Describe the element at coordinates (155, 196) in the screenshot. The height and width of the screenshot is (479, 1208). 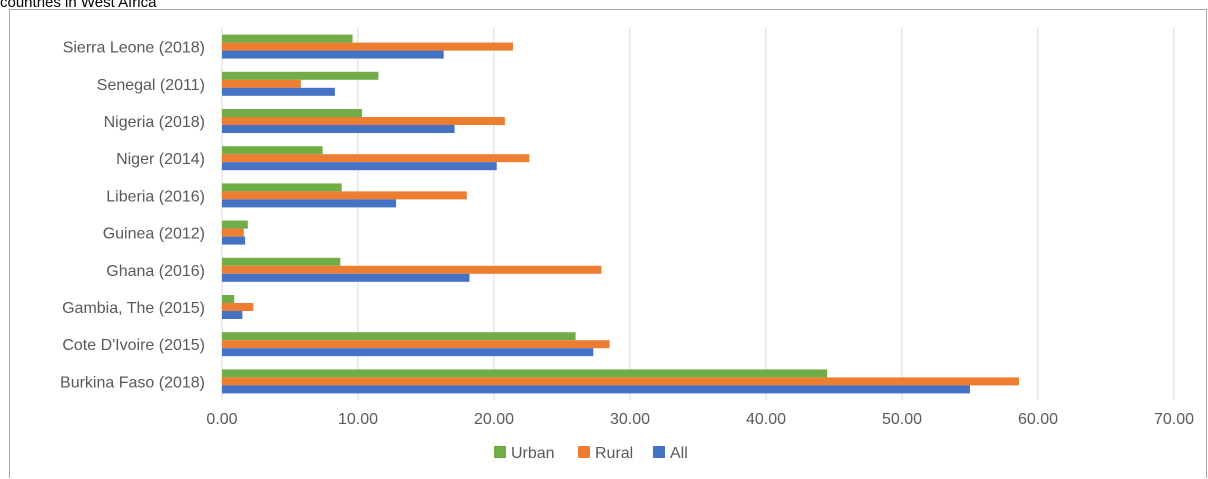
I see `category-label: Liberia (2016)` at that location.